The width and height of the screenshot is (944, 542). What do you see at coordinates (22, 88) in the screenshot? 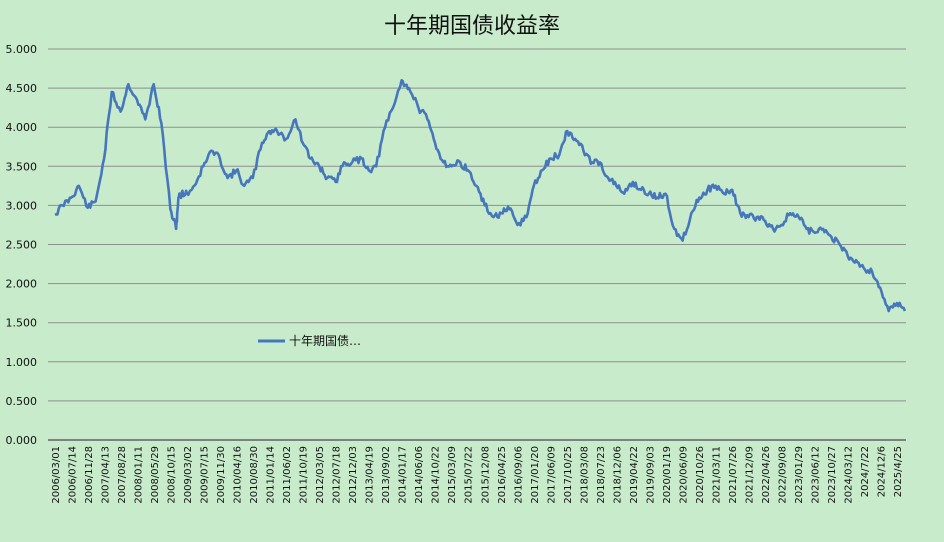
I see `y-tick-label: 4.500` at bounding box center [22, 88].